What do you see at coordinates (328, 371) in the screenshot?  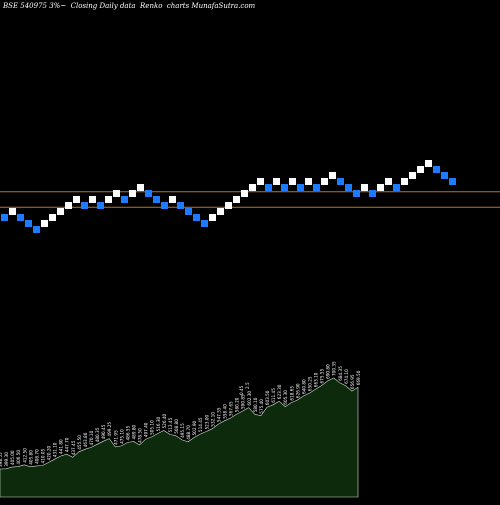 I see `volume-label: 690.80` at bounding box center [328, 371].